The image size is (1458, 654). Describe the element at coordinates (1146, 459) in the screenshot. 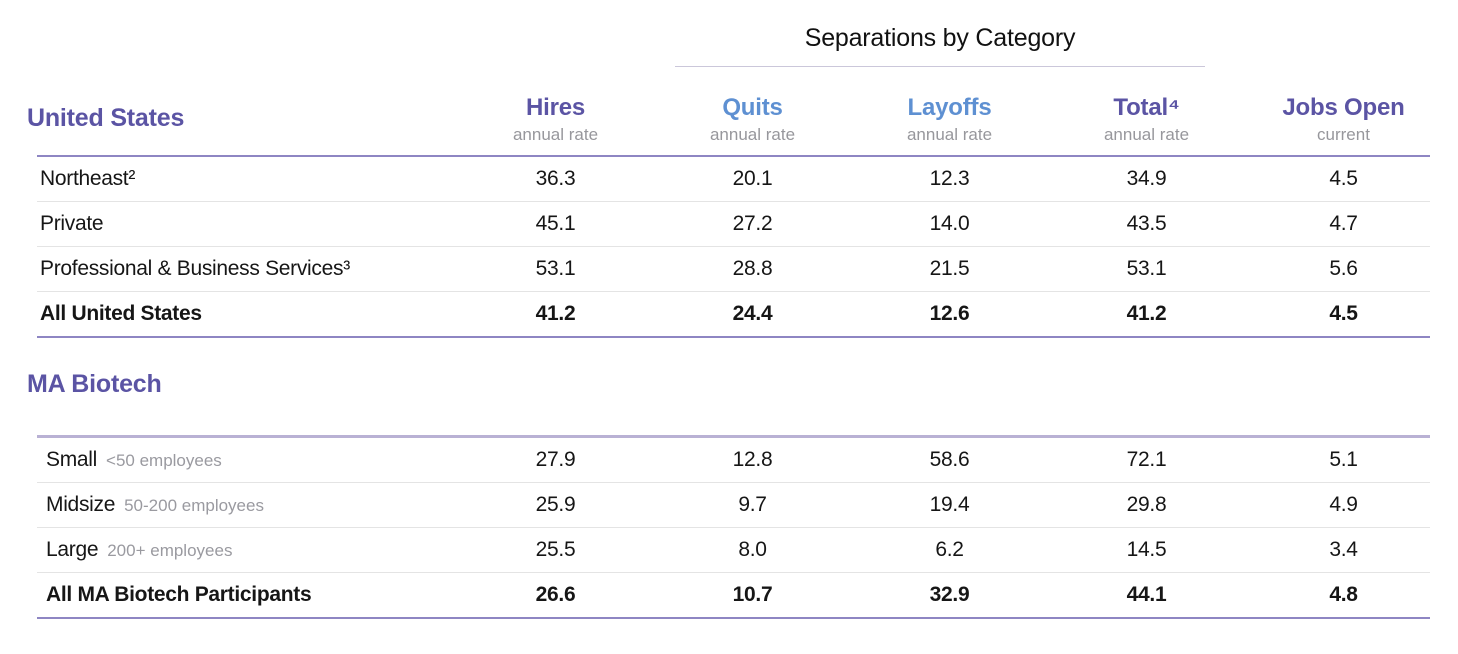

I see `cell-total: 72.1` at that location.